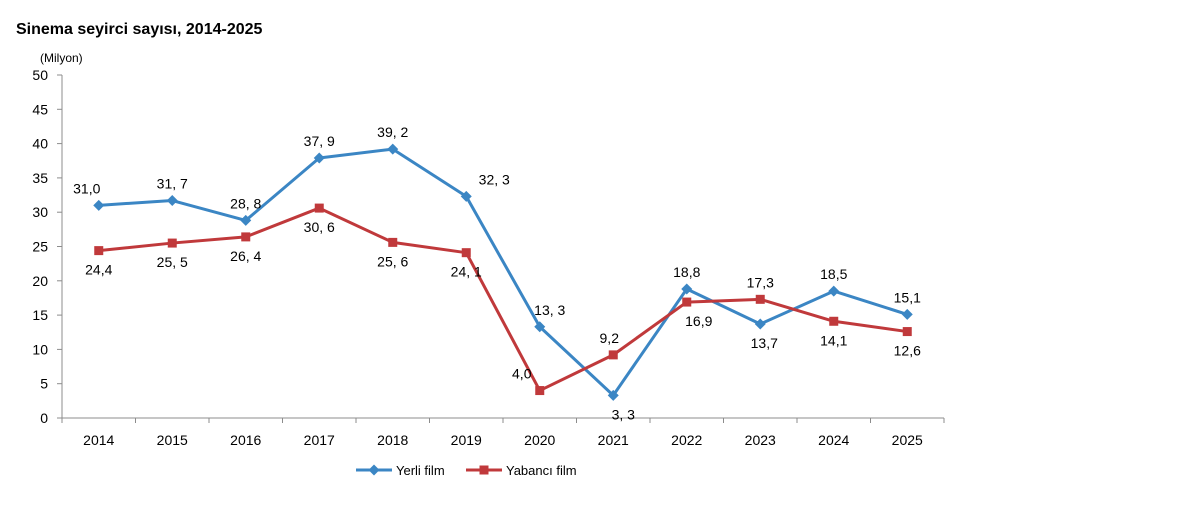 Image resolution: width=1200 pixels, height=516 pixels. What do you see at coordinates (61, 58) in the screenshot?
I see `y-axis-unit-label: (Milyon)` at bounding box center [61, 58].